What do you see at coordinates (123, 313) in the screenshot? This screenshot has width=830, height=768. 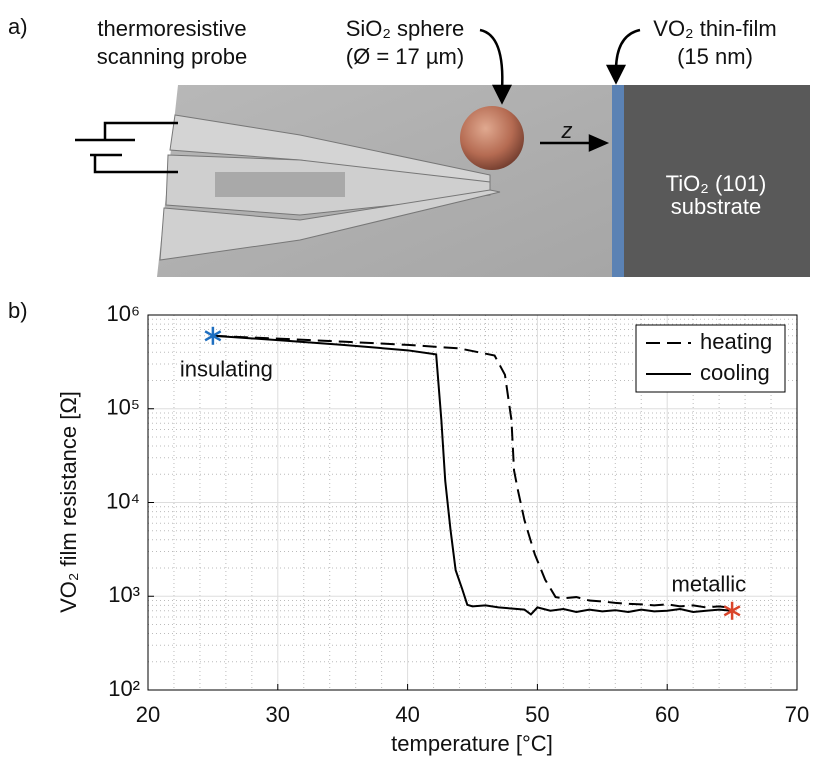 I see `y-tick-label: 10⁶` at bounding box center [123, 313].